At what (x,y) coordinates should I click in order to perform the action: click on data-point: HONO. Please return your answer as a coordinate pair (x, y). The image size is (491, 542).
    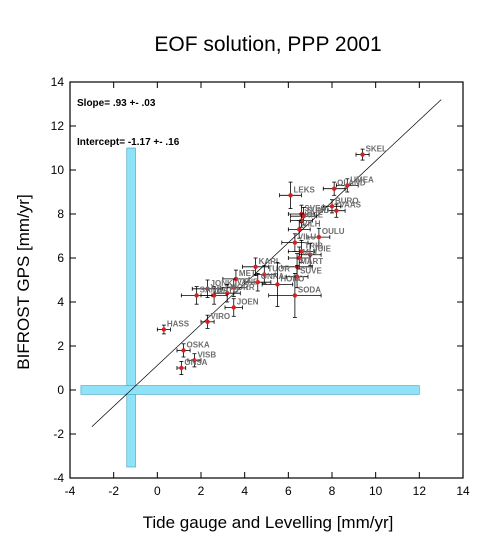
    Looking at the image, I should click on (282, 284).